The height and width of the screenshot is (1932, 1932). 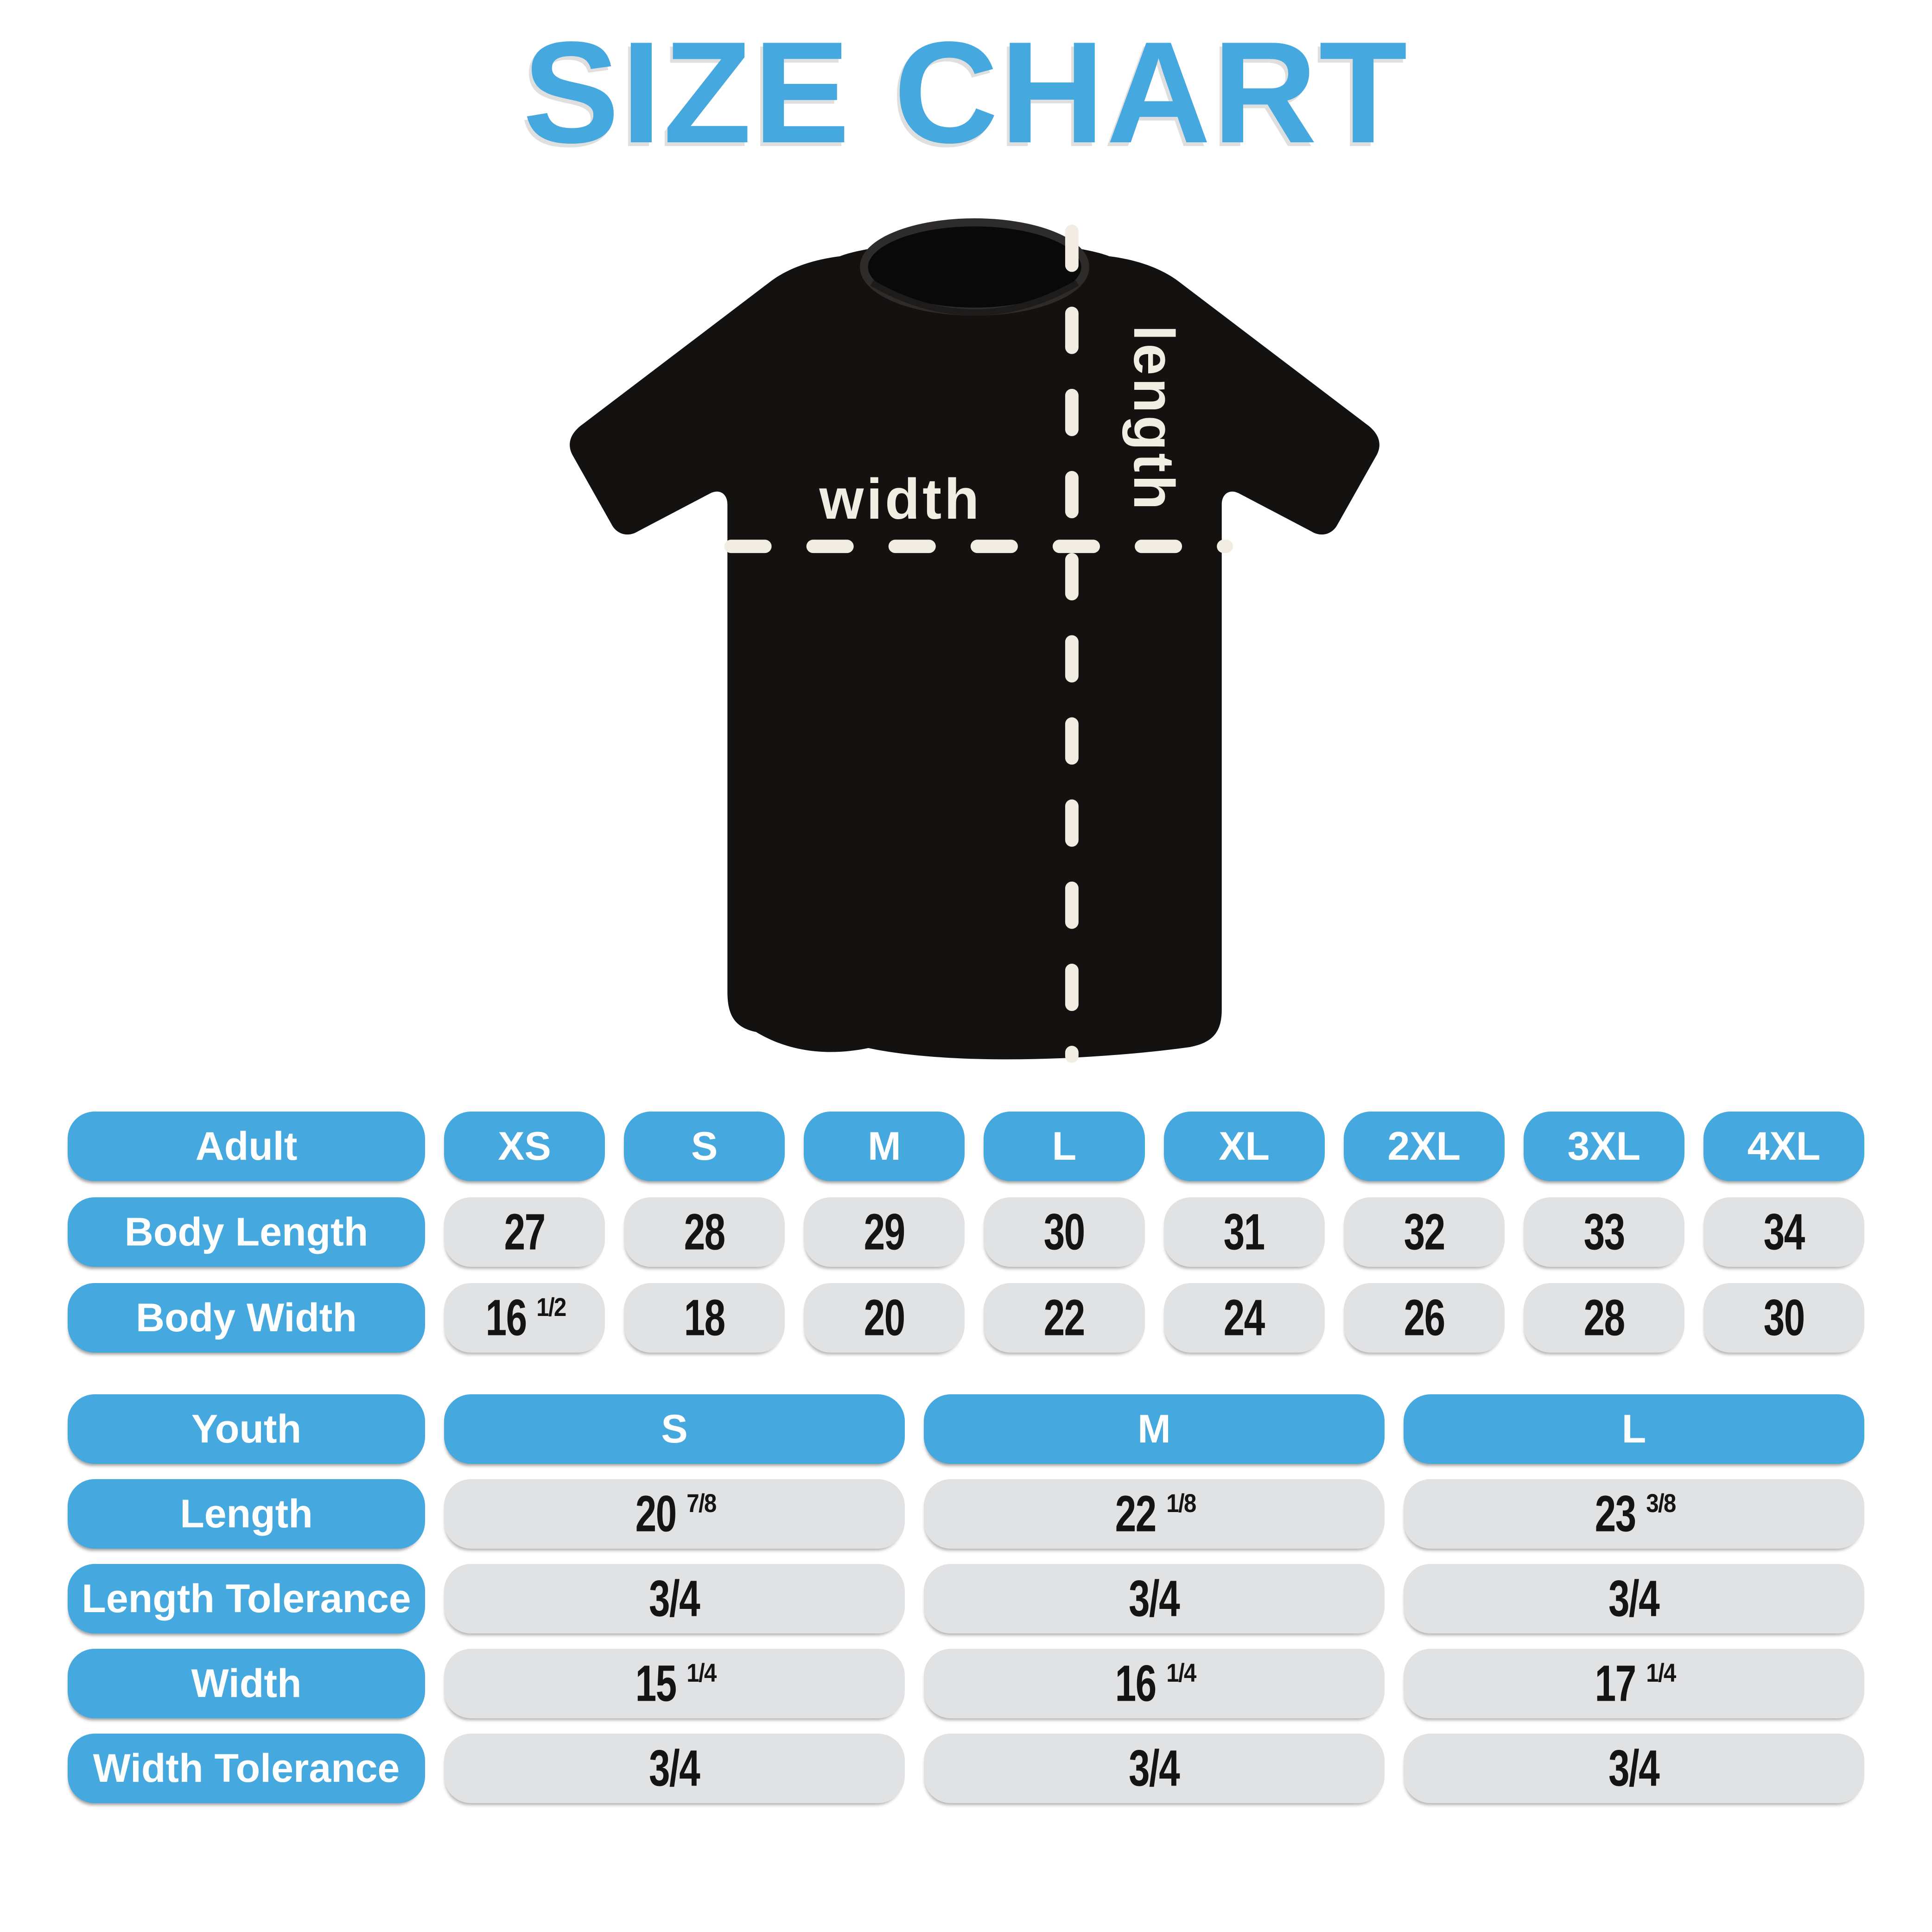 I want to click on row-label-length-tolerance: Length Tolerance, so click(x=246, y=1598).